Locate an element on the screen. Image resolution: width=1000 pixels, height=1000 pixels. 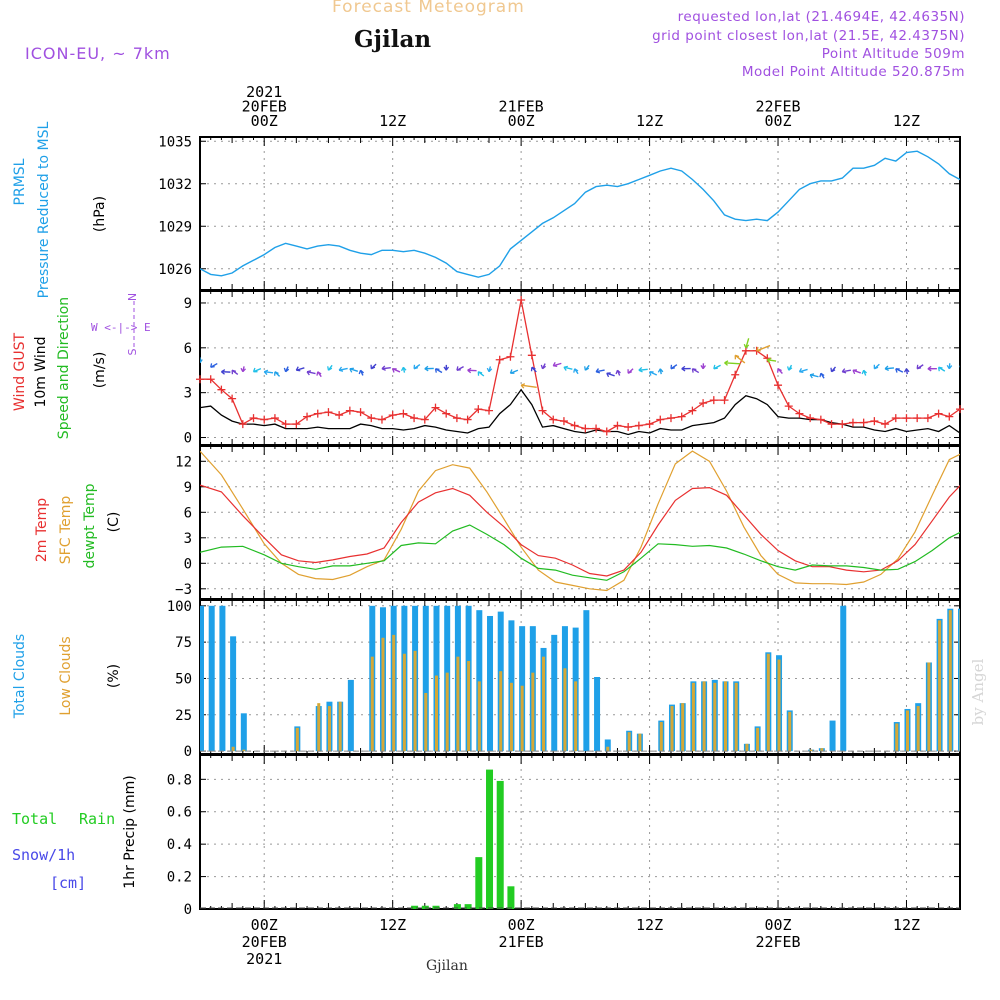
pressure-unit: (hPa) is located at coordinates (100, 214).